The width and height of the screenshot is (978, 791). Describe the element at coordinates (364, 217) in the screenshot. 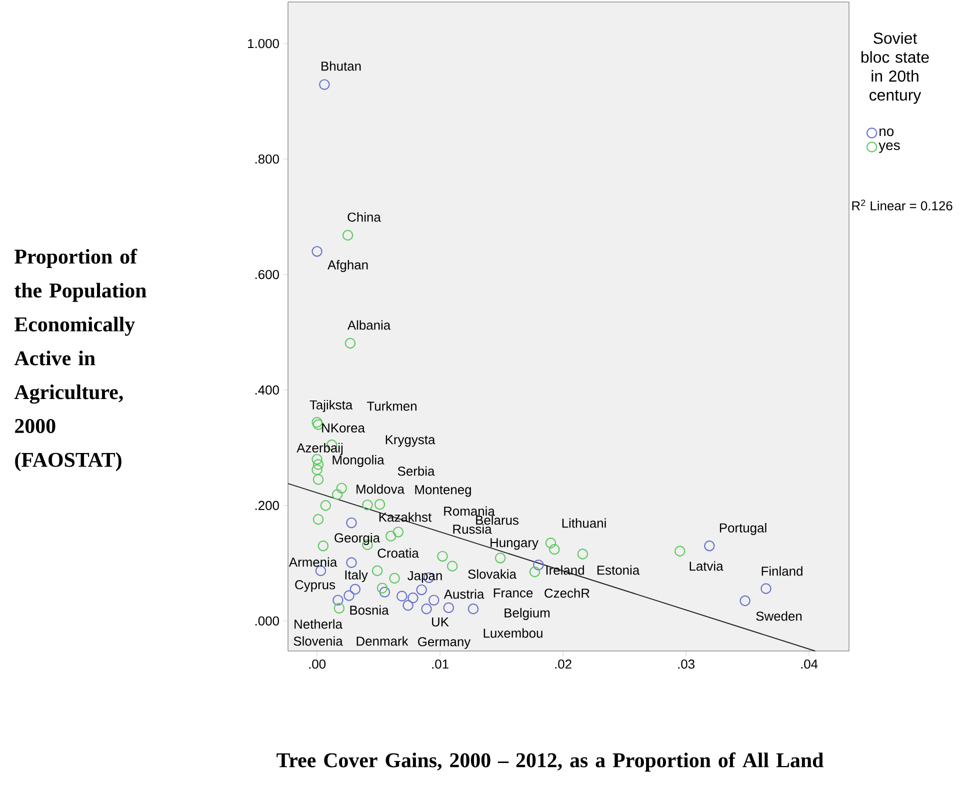

I see `annotation: China` at that location.